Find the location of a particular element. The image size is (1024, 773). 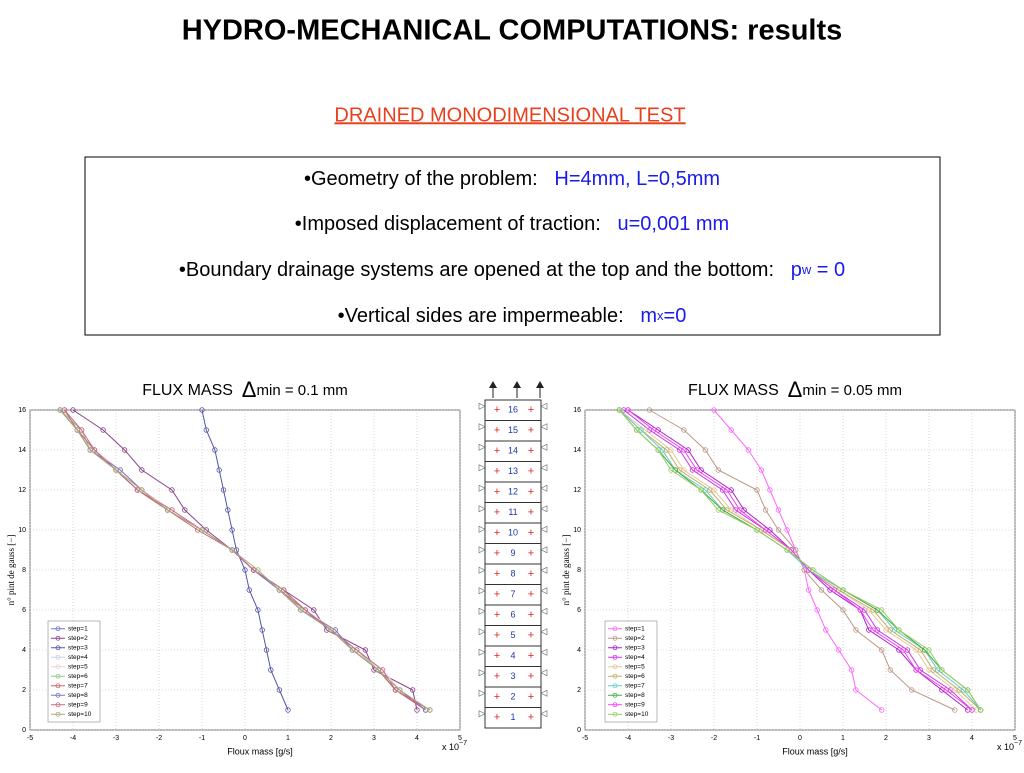

y-axis-label: n° pint de gauss [−] is located at coordinates (11, 570).